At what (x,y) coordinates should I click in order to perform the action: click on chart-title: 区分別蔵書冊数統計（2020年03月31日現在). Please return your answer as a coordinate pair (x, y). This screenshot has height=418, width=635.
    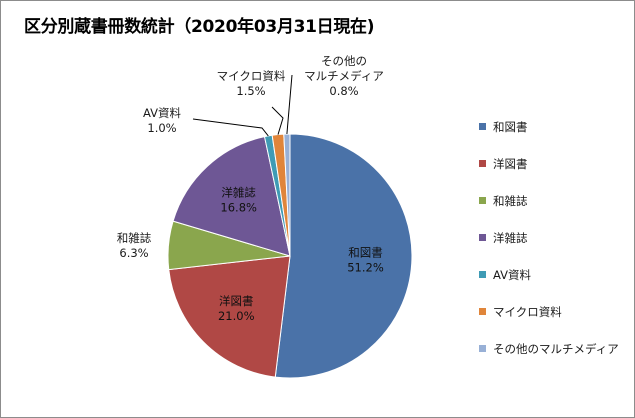
    Looking at the image, I should click on (199, 27).